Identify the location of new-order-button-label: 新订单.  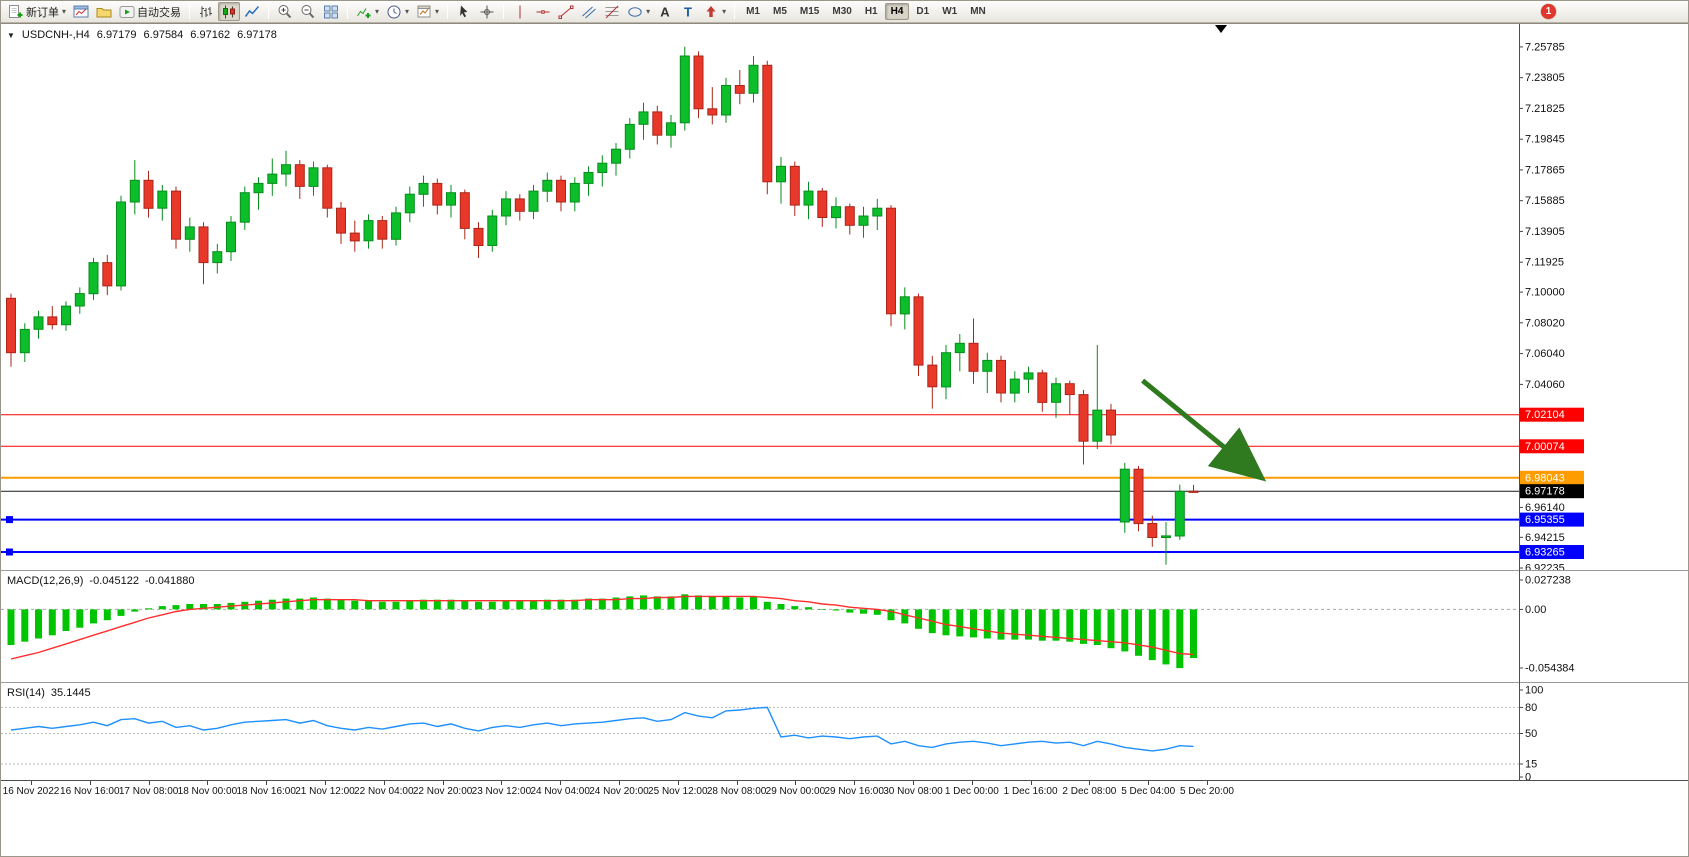
(42, 12).